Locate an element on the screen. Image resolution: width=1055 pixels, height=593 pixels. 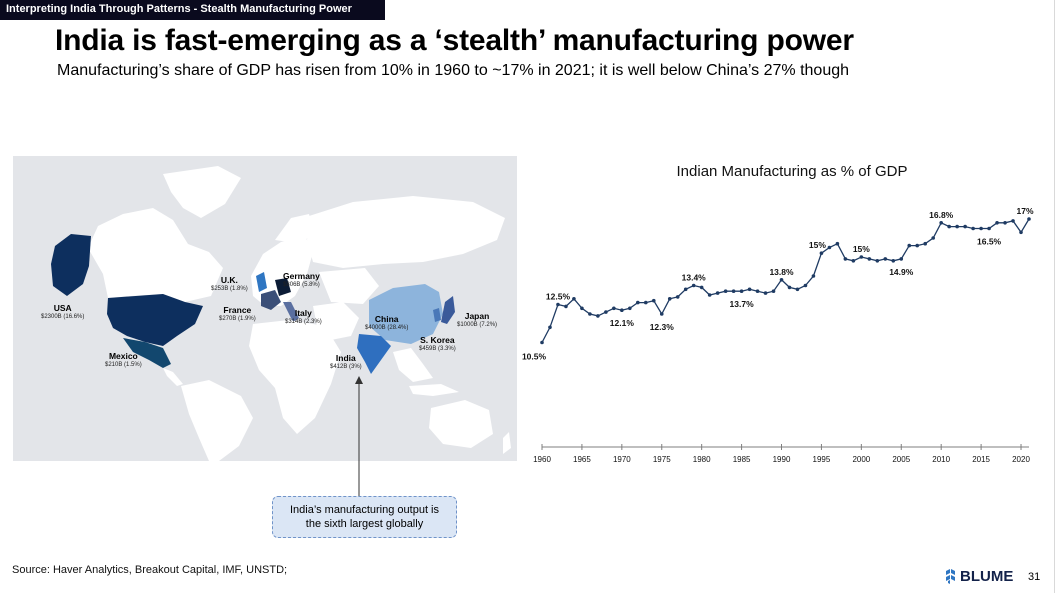
x-tick-label: 2015 is located at coordinates (981, 459).